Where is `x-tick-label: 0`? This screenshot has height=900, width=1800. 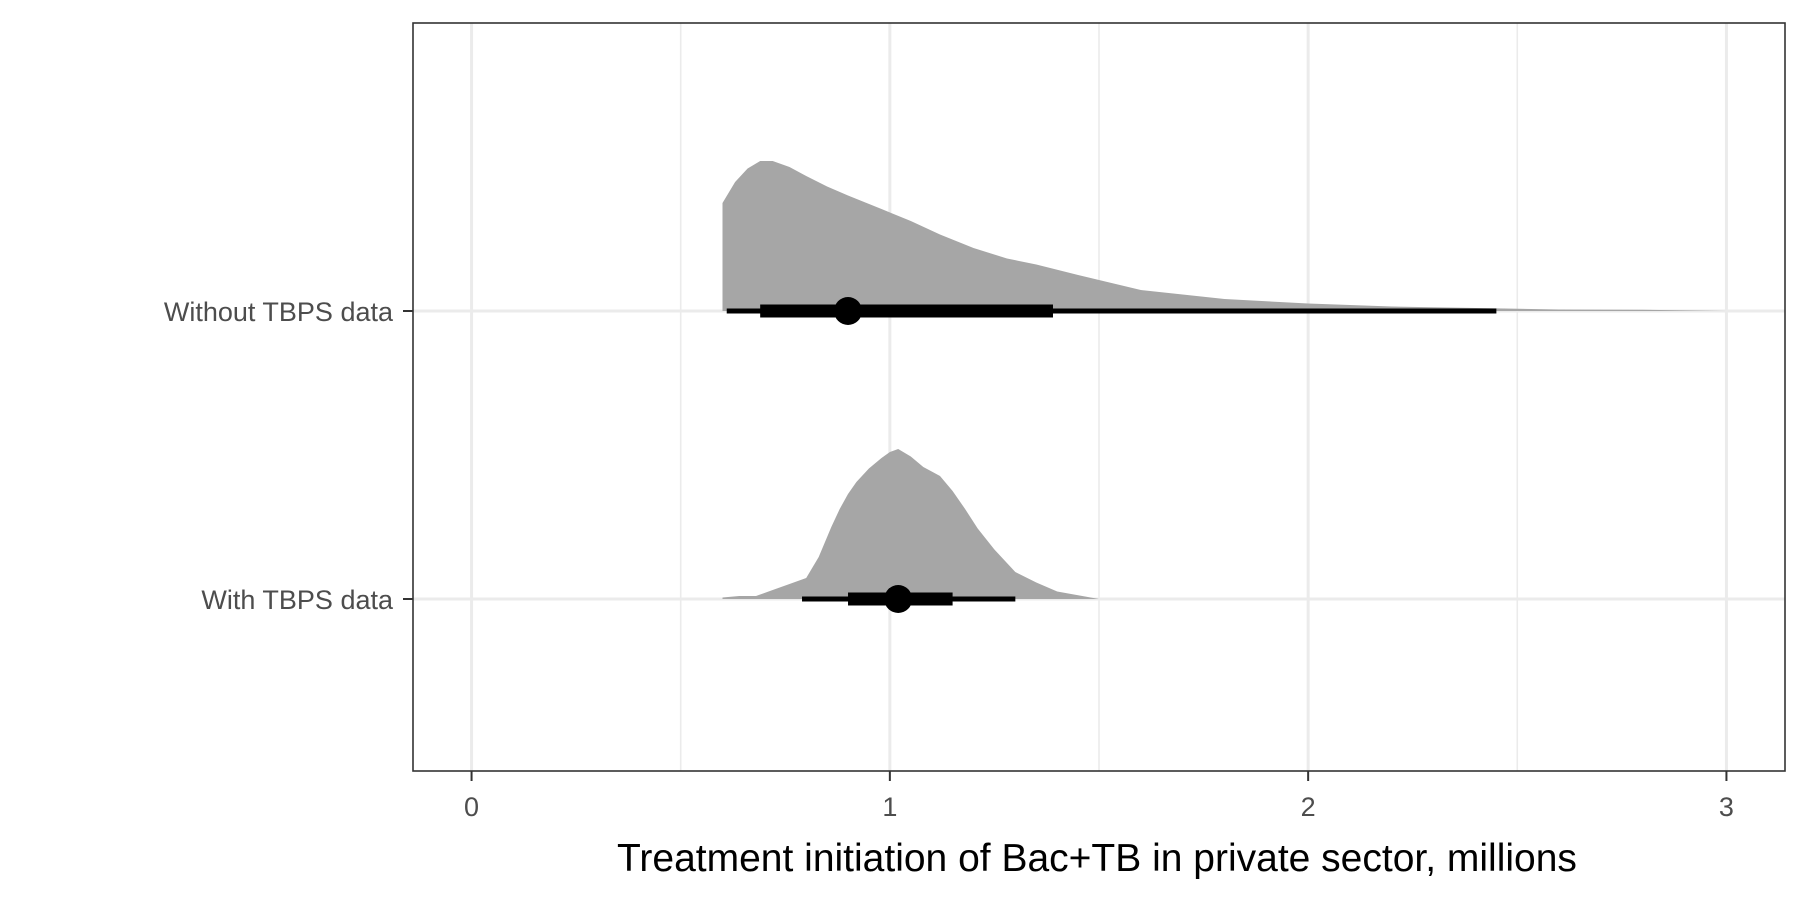
x-tick-label: 0 is located at coordinates (471, 807).